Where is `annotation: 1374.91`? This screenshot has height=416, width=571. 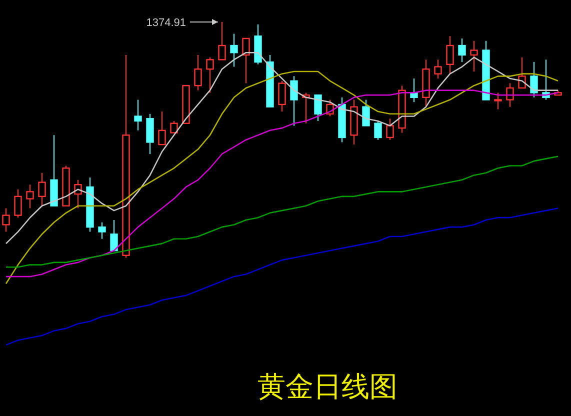
annotation: 1374.91 is located at coordinates (166, 22).